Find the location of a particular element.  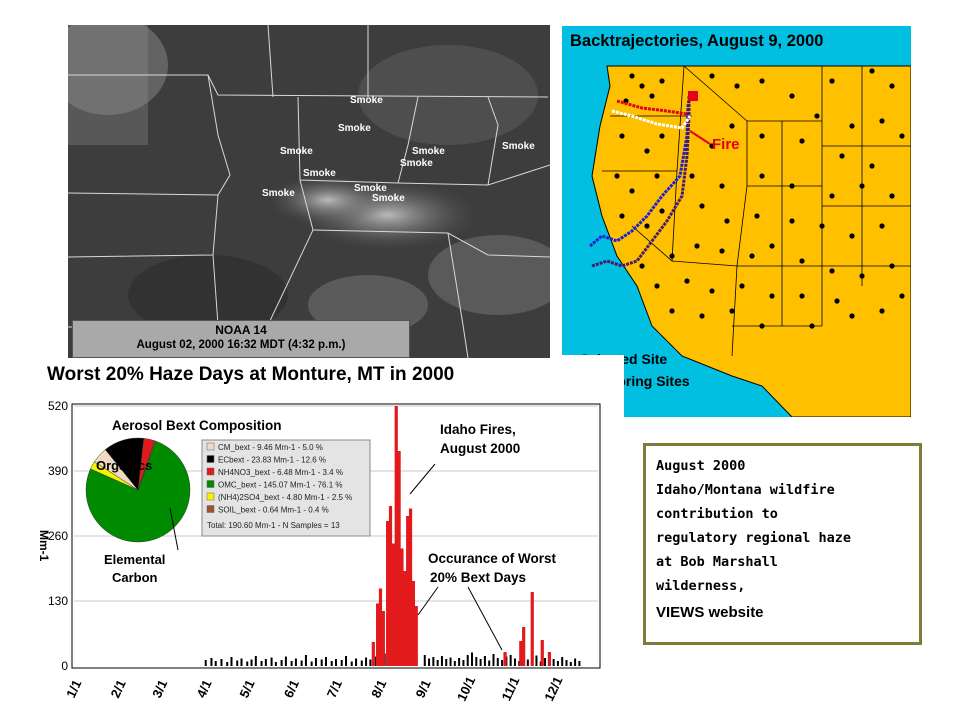

y-tick-label: 520 is located at coordinates (58, 406).